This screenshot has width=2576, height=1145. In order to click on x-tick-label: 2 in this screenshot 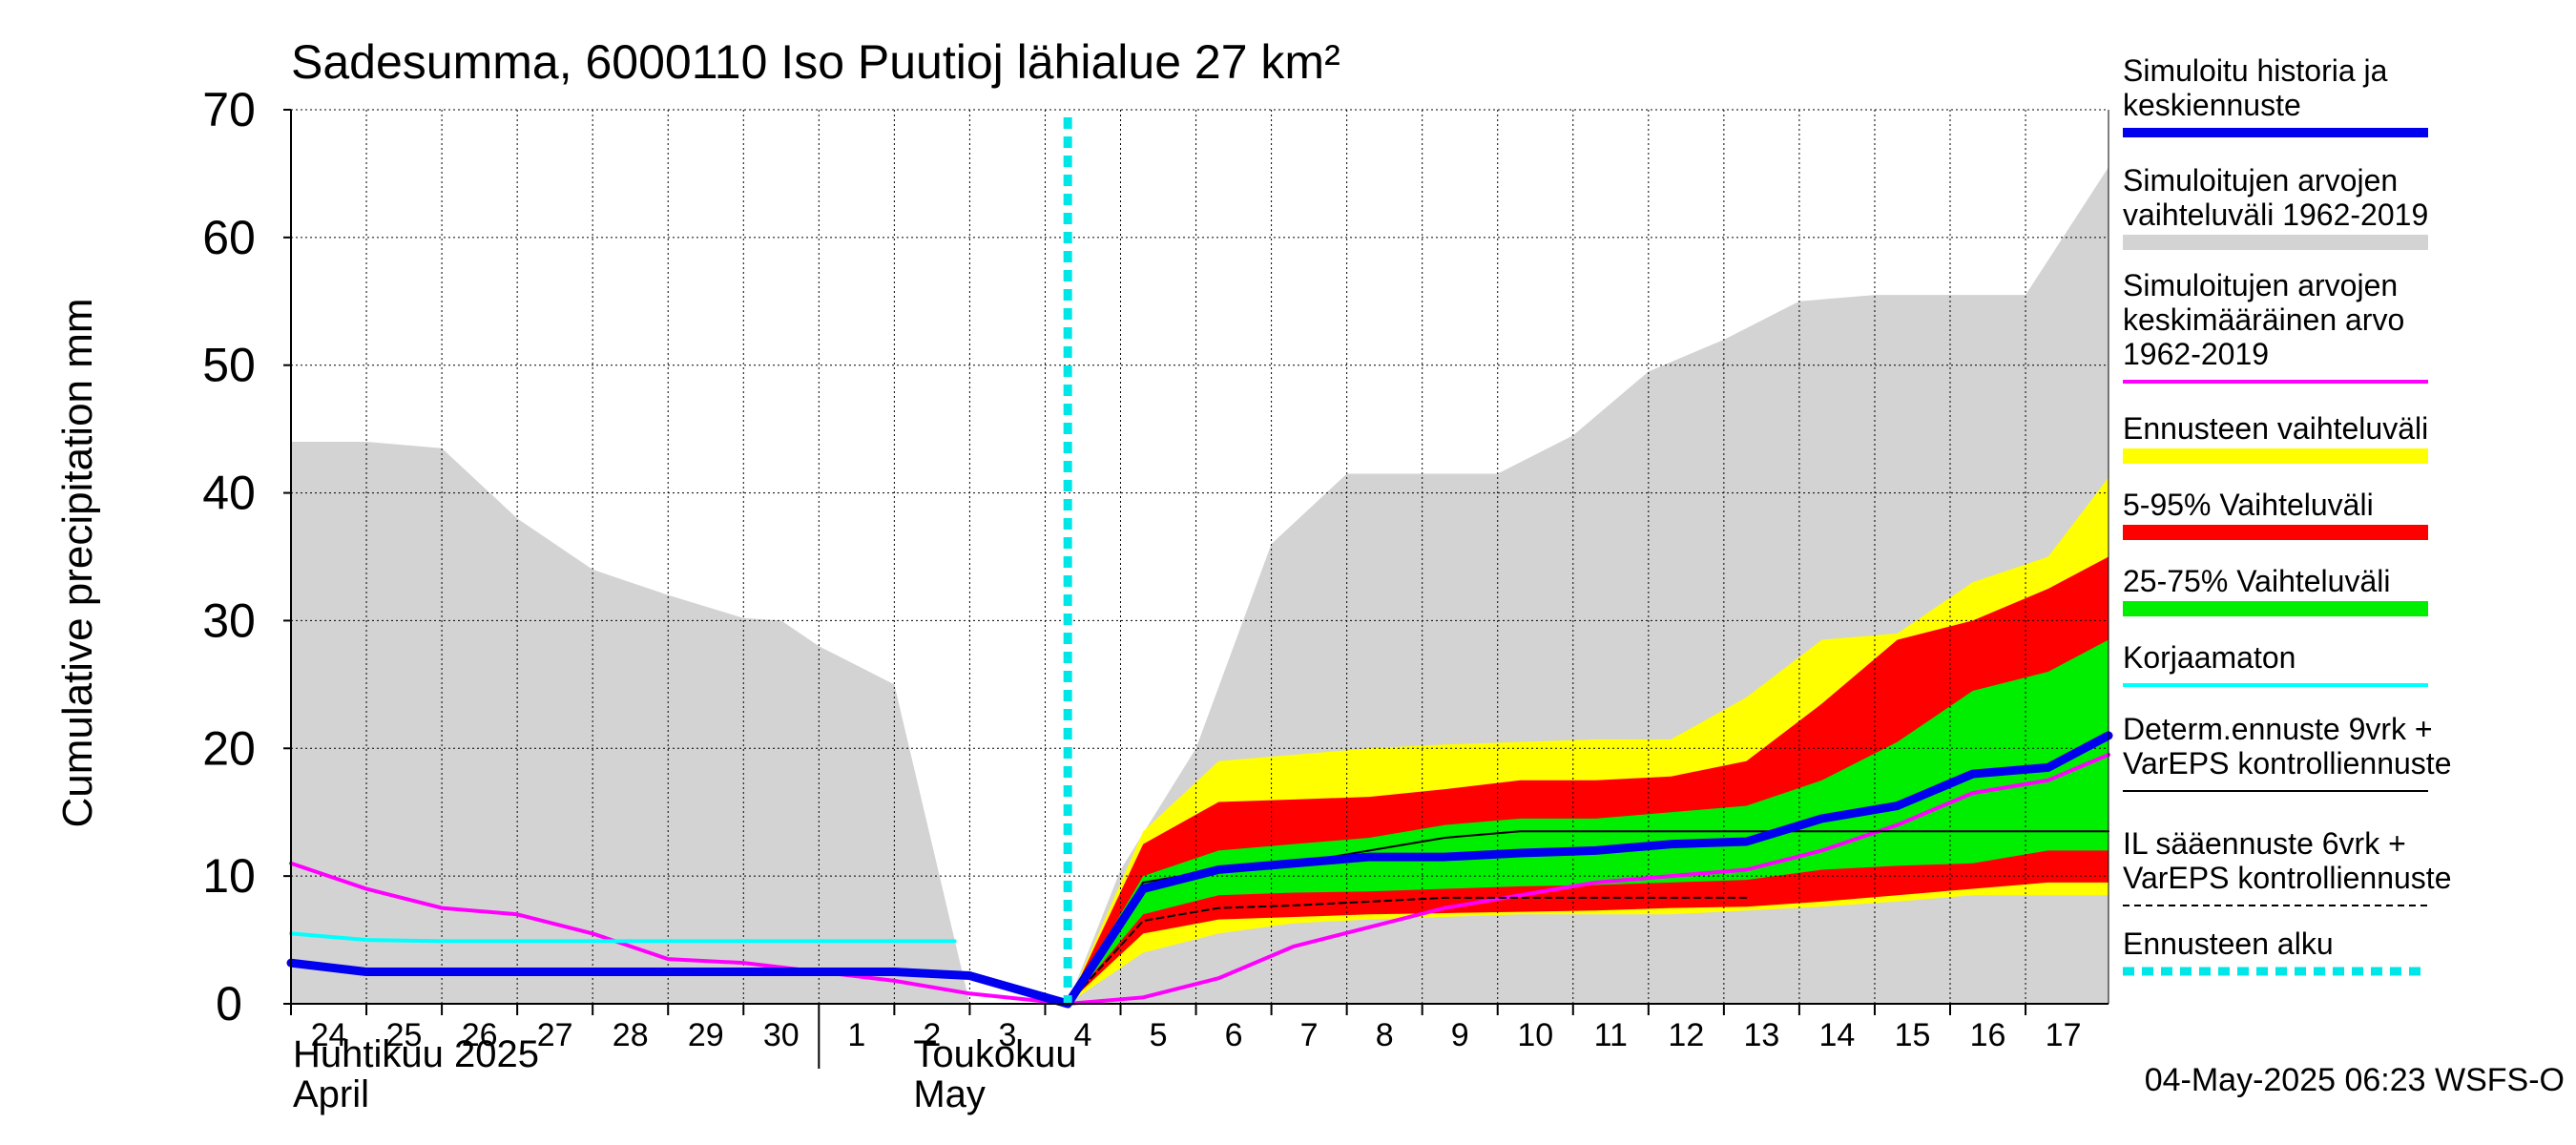, I will do `click(932, 1035)`.